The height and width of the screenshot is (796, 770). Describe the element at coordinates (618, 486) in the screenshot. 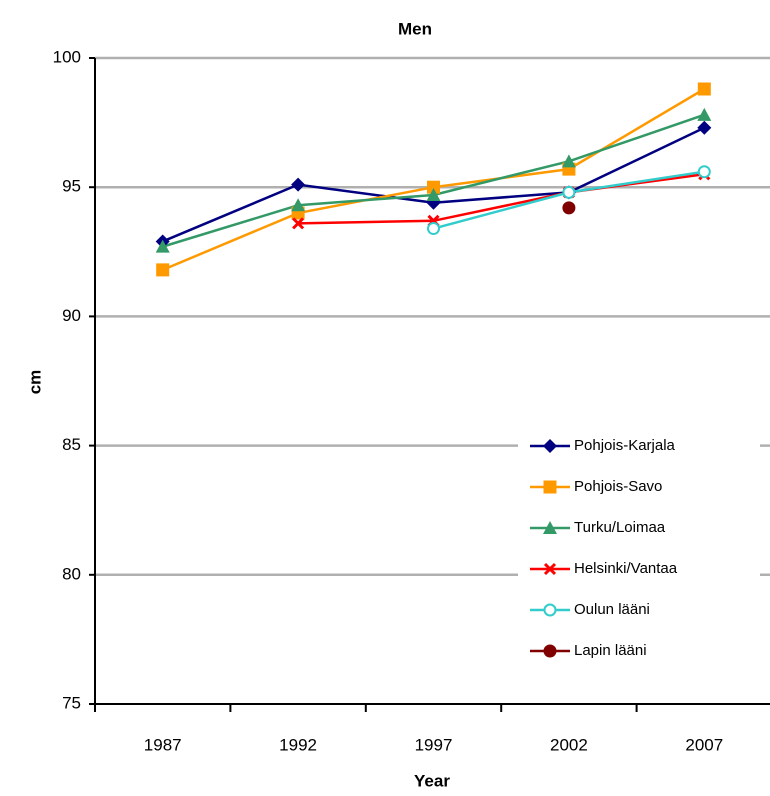

I see `legend-label: Pohjois-Savo` at that location.